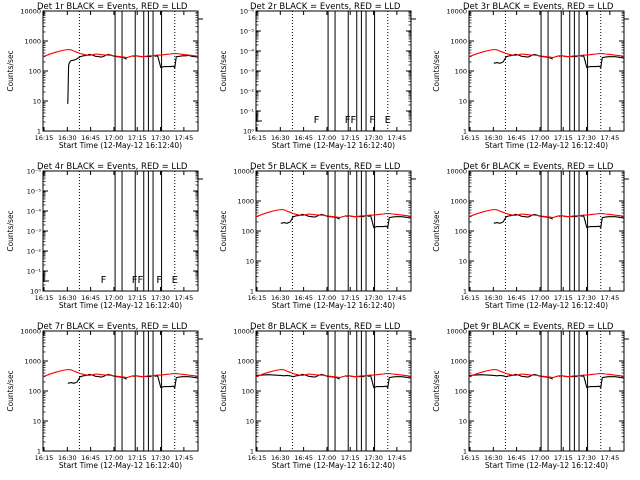 The height and width of the screenshot is (480, 640). What do you see at coordinates (112, 7) in the screenshot?
I see `panel-title: Det 1r BLACK = Events, RED = LLD` at bounding box center [112, 7].